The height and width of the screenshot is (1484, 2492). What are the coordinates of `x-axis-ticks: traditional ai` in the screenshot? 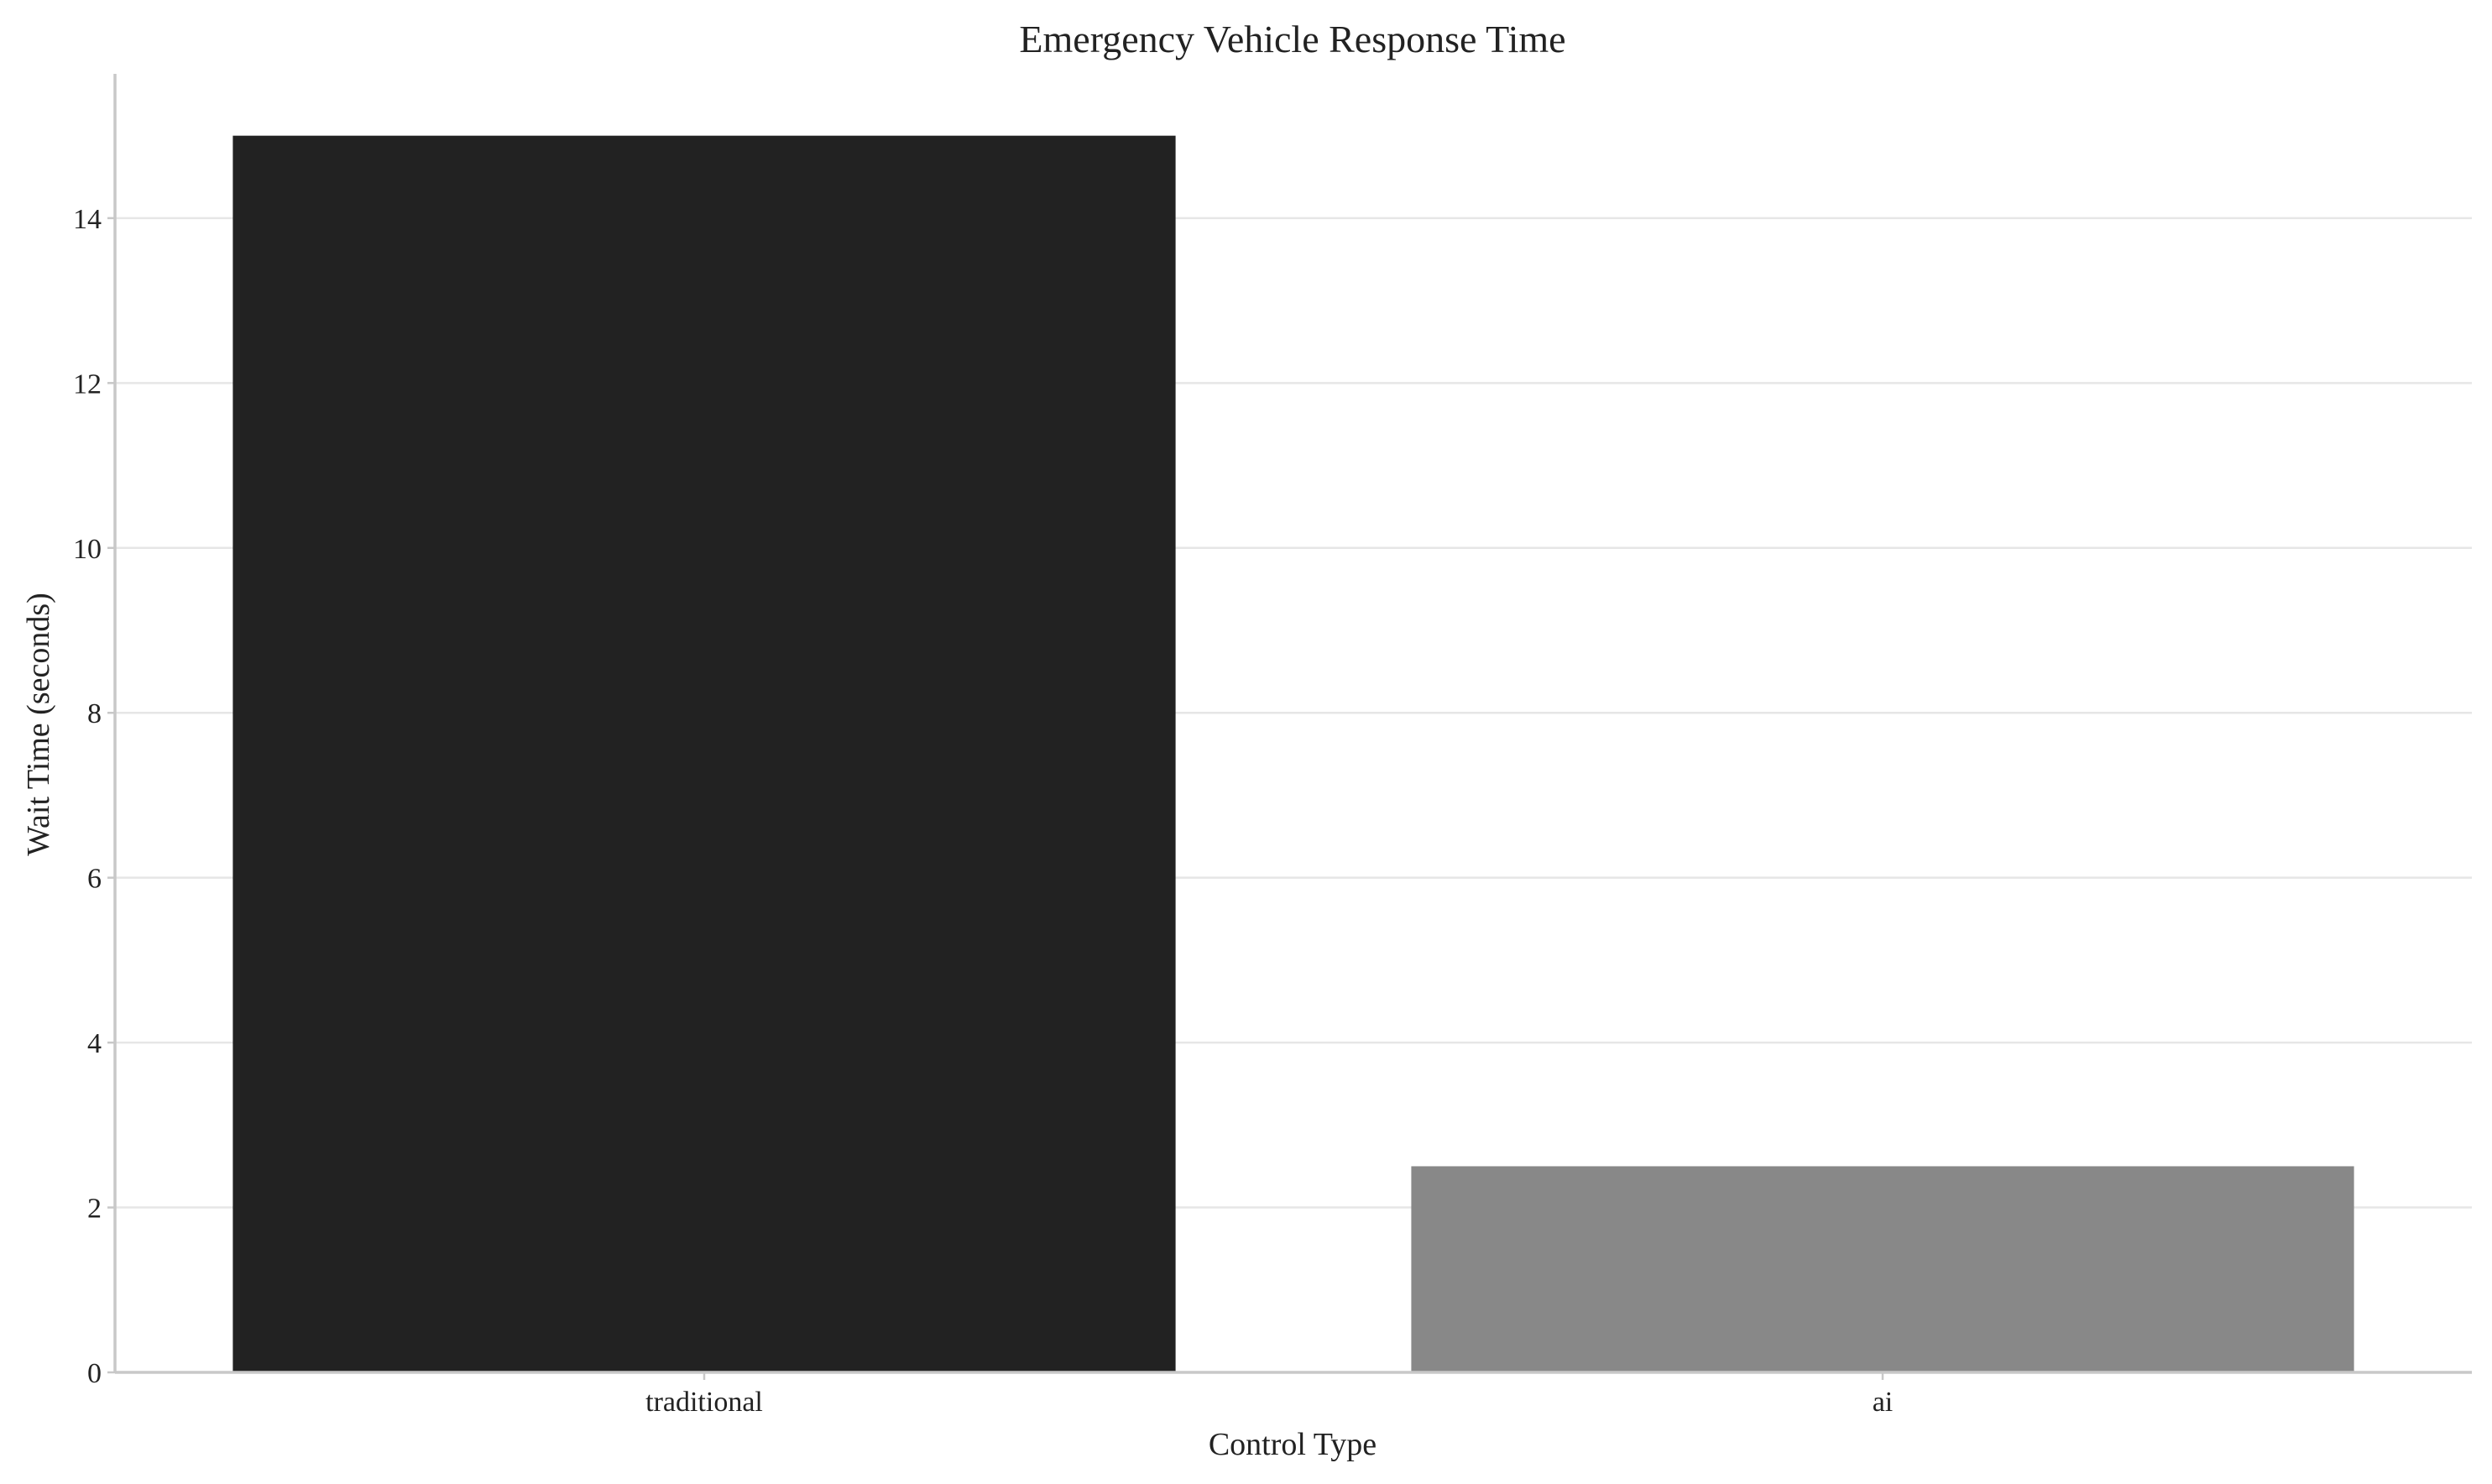 It's located at (1269, 1395).